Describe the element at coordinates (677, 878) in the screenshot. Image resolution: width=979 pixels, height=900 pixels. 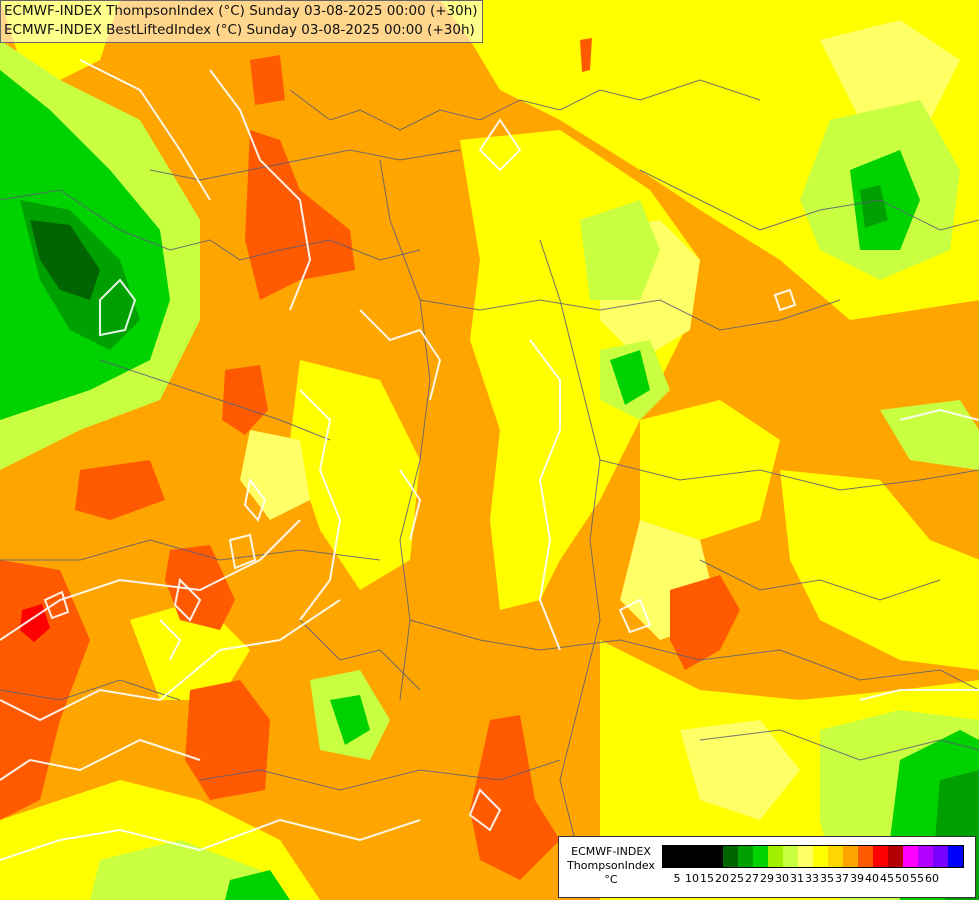
I see `legend-tick-label: 5` at that location.